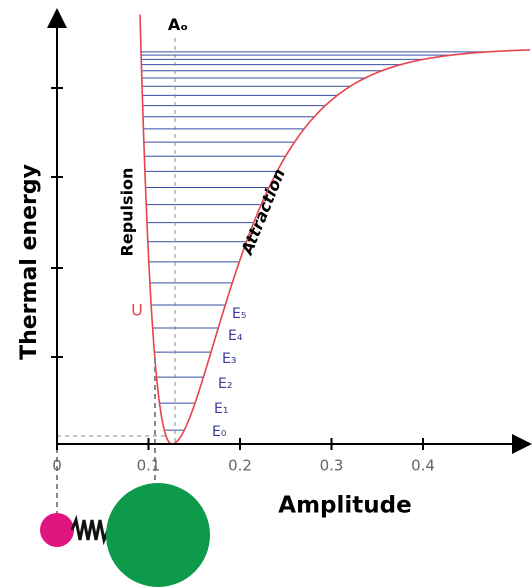 This screenshot has width=532, height=587. What do you see at coordinates (344, 506) in the screenshot?
I see `x-axis-label: Amplitude` at bounding box center [344, 506].